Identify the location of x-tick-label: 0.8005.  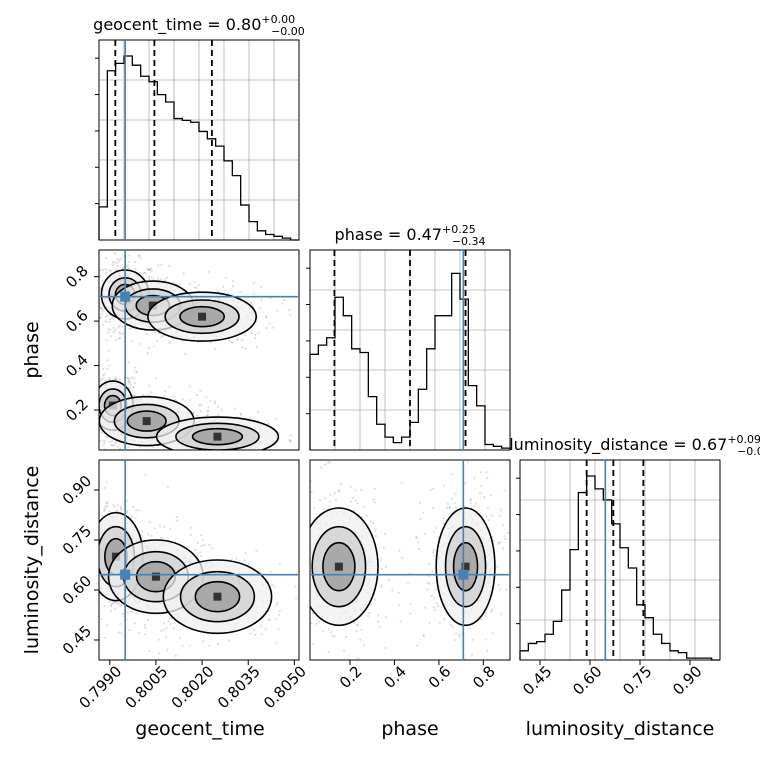
(147, 687).